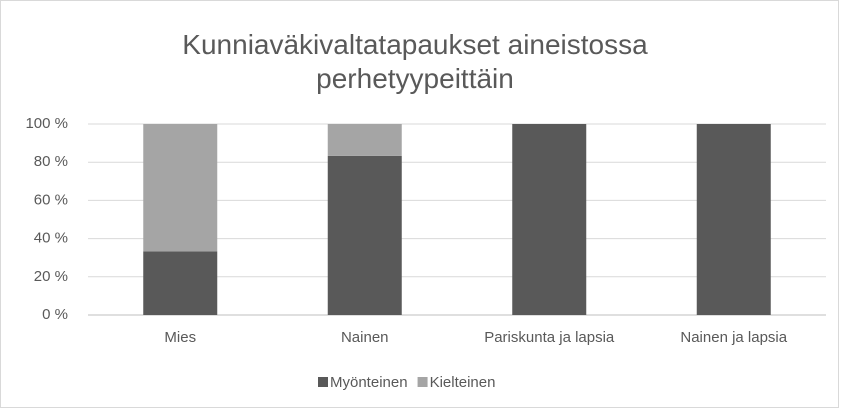 Image resolution: width=841 pixels, height=410 pixels. What do you see at coordinates (369, 382) in the screenshot?
I see `legend-label: Myönteinen` at bounding box center [369, 382].